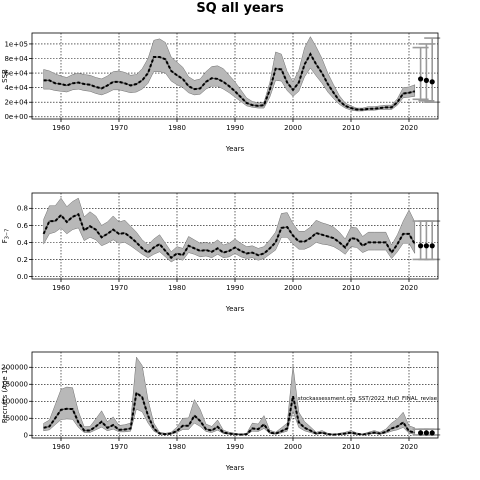  What do you see at coordinates (22, 260) in the screenshot?
I see `y-tick-label: 0.2` at bounding box center [22, 260].